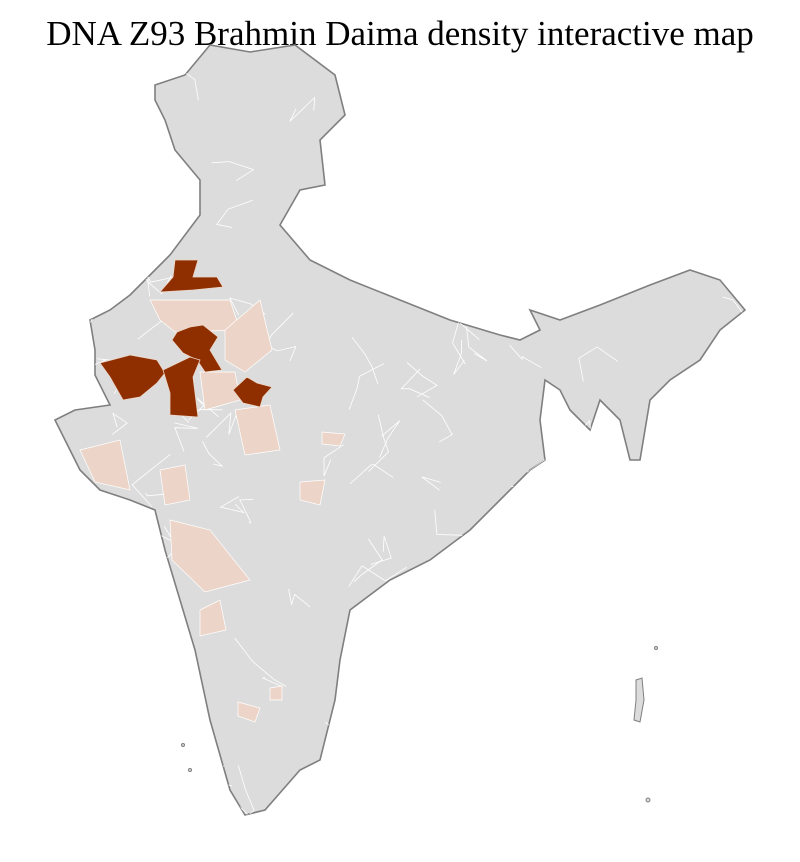 The width and height of the screenshot is (800, 862). What do you see at coordinates (639, 700) in the screenshot?
I see `andaman-islands` at bounding box center [639, 700].